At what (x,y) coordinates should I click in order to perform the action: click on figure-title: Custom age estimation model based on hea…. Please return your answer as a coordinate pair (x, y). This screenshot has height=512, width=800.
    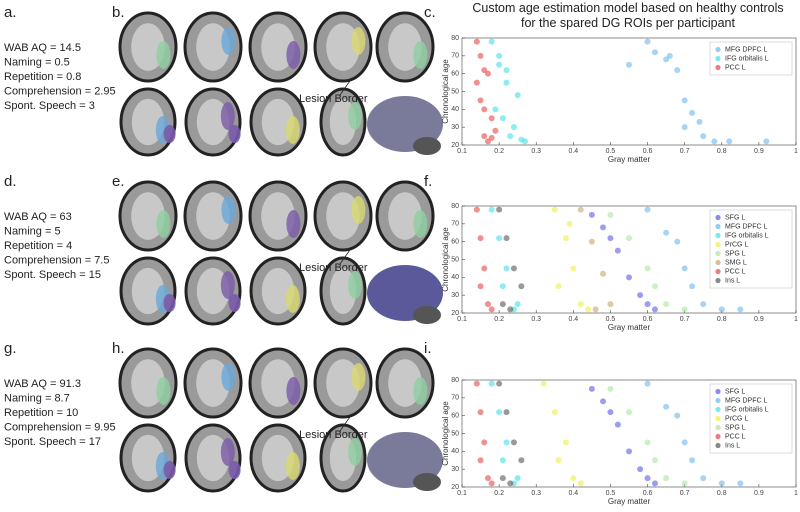
    Looking at the image, I should click on (628, 15).